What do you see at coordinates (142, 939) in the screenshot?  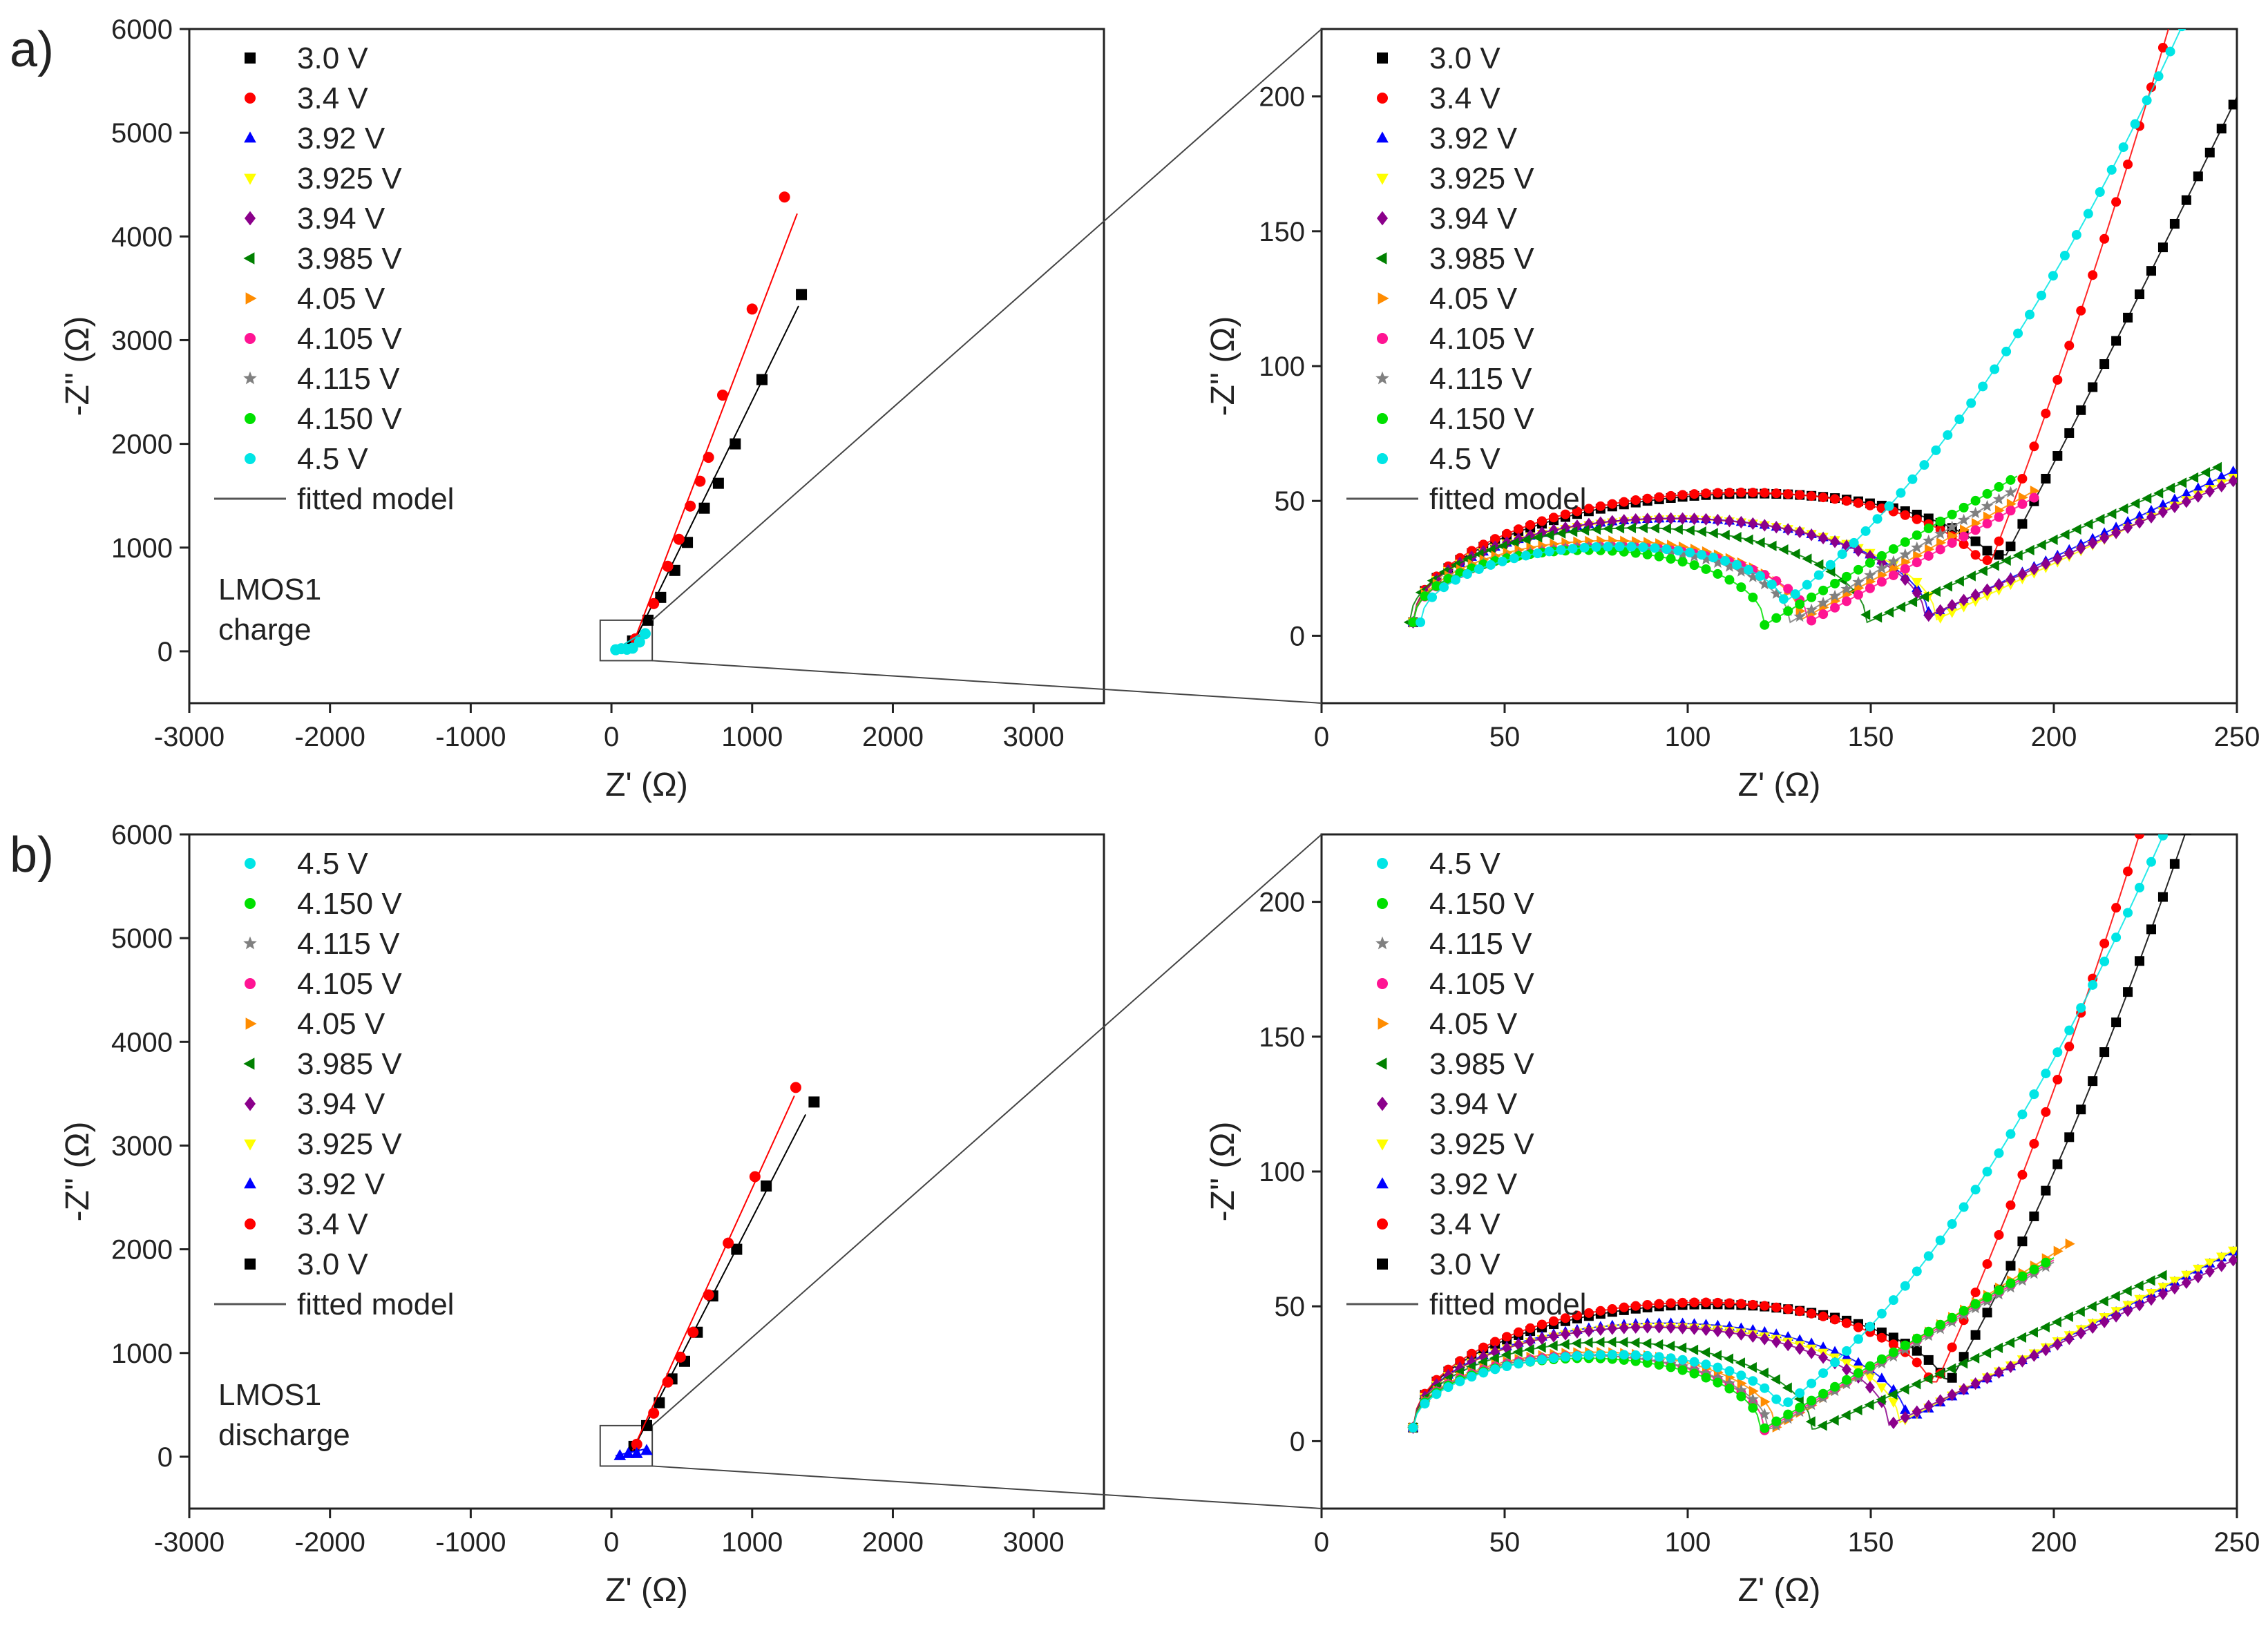 I see `y-tick-label: 5000` at bounding box center [142, 939].